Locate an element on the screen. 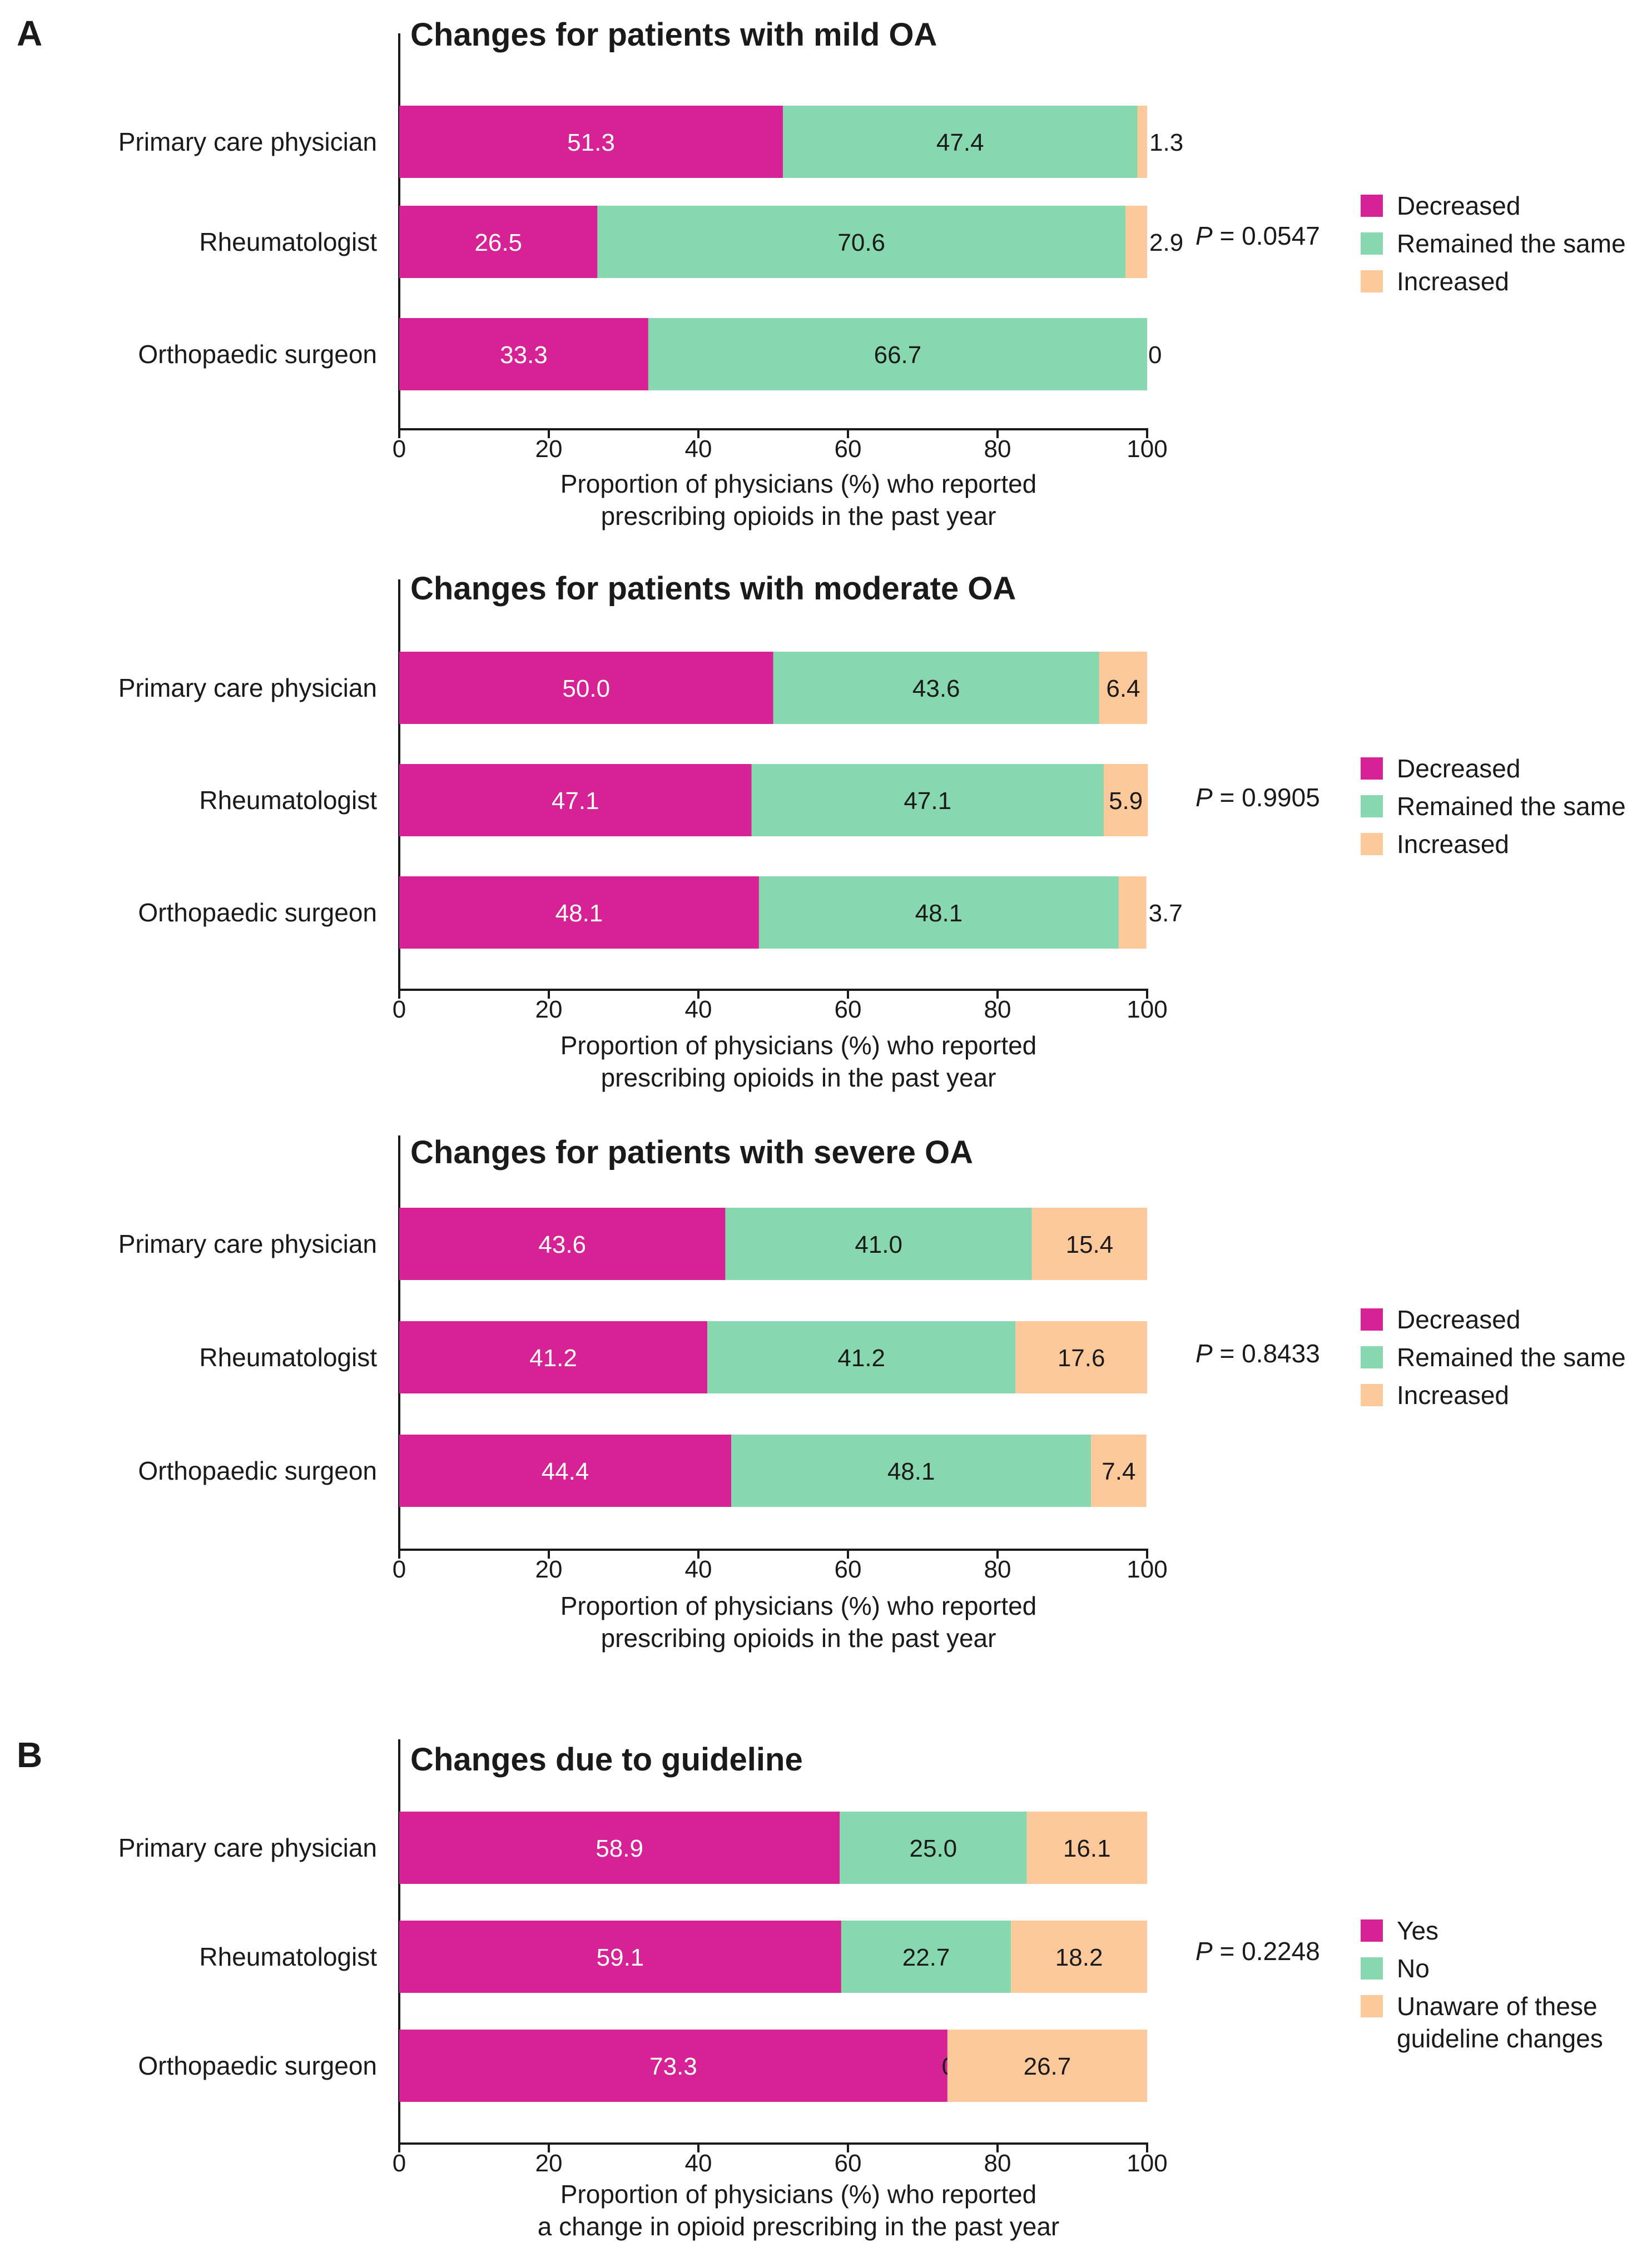 The height and width of the screenshot is (2257, 1652). data-label: 15.4 is located at coordinates (1090, 1244).